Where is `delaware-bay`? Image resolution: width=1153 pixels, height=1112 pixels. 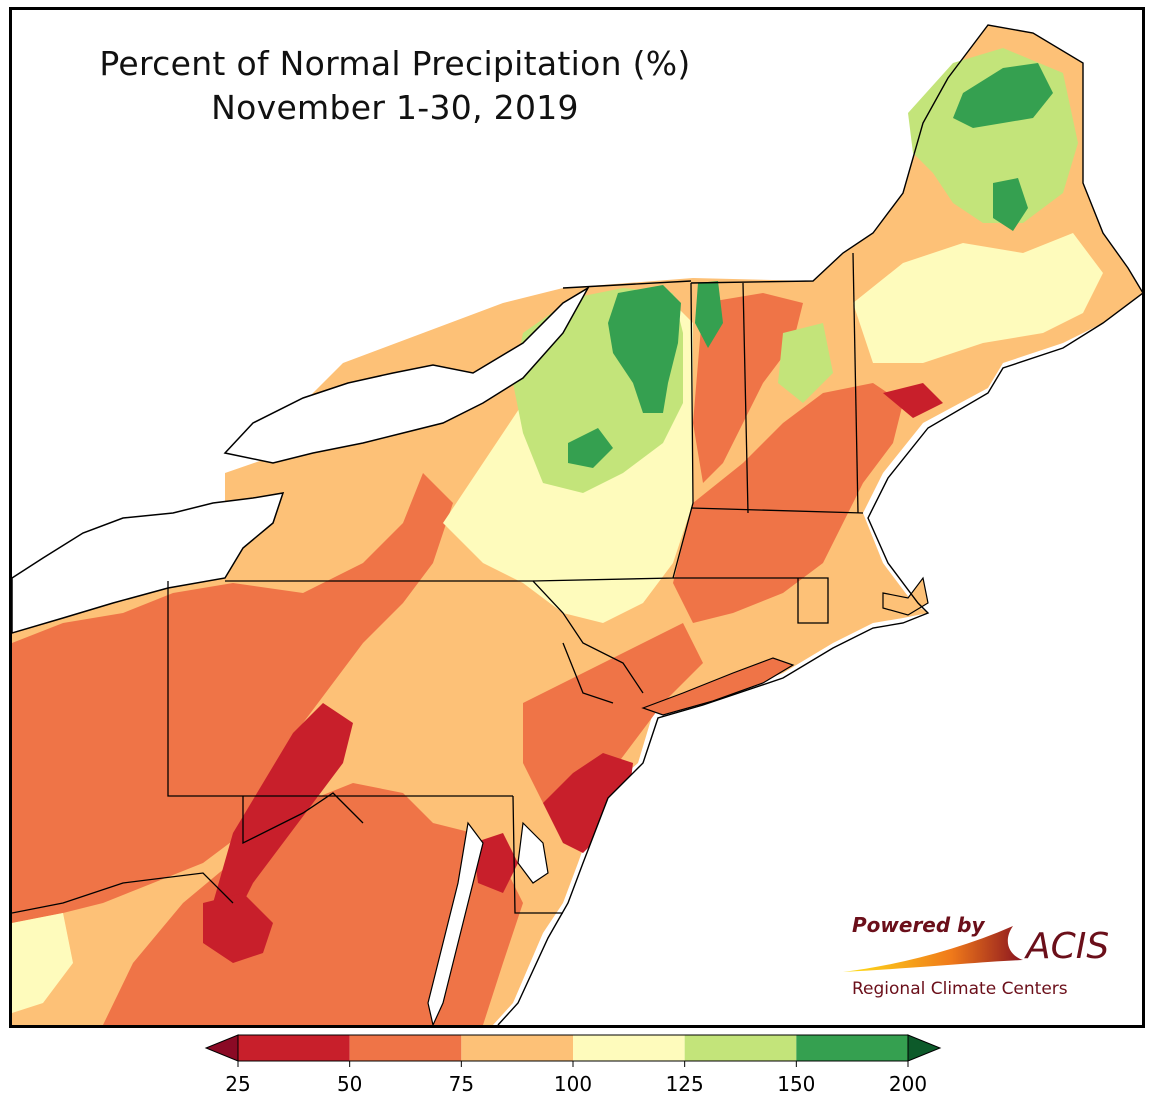
delaware-bay is located at coordinates (533, 852).